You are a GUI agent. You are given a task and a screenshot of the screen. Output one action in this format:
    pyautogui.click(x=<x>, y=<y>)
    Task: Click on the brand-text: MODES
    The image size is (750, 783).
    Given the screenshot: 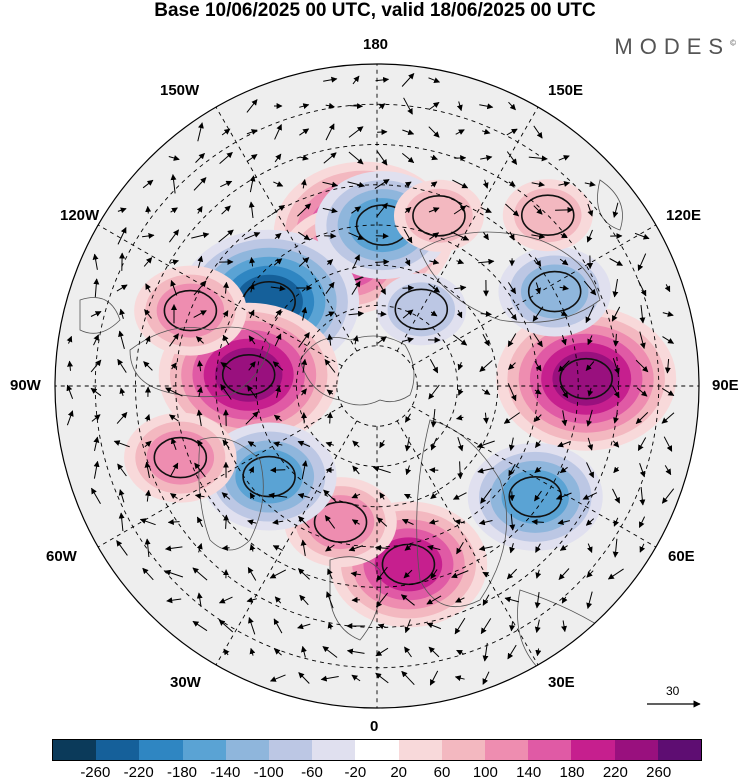 What is the action you would take?
    pyautogui.click(x=672, y=46)
    